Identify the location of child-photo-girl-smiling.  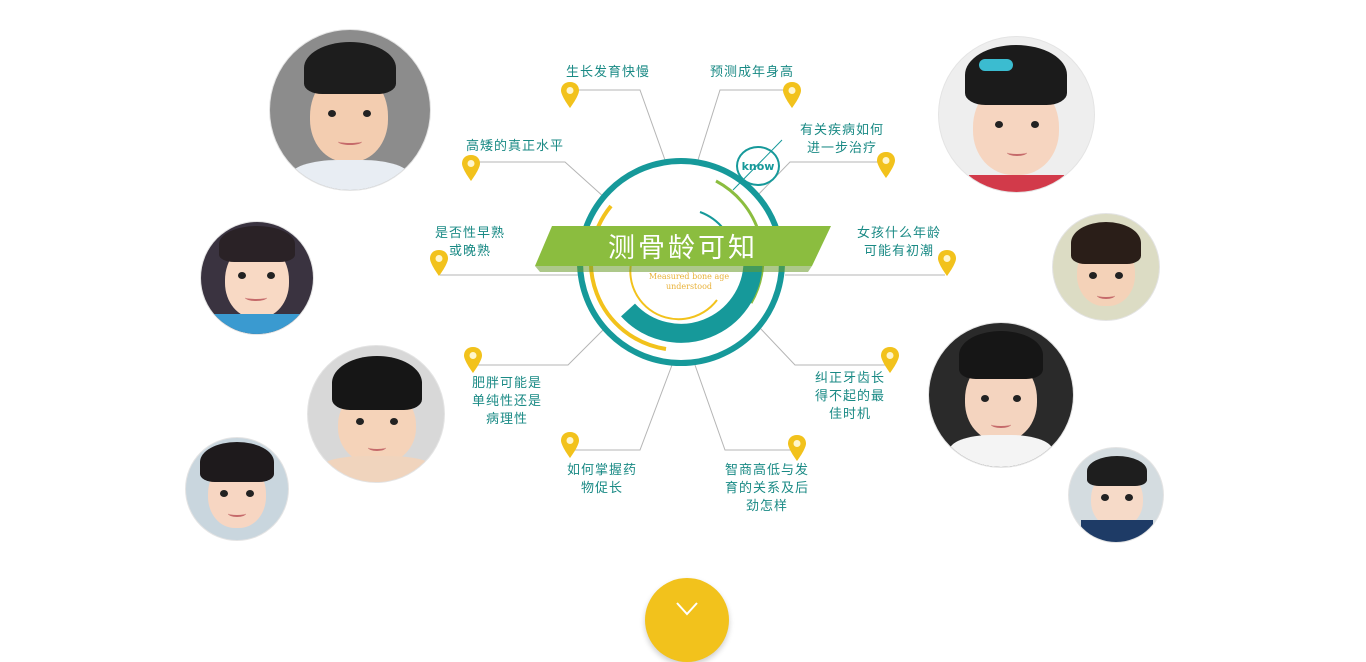
(257, 278).